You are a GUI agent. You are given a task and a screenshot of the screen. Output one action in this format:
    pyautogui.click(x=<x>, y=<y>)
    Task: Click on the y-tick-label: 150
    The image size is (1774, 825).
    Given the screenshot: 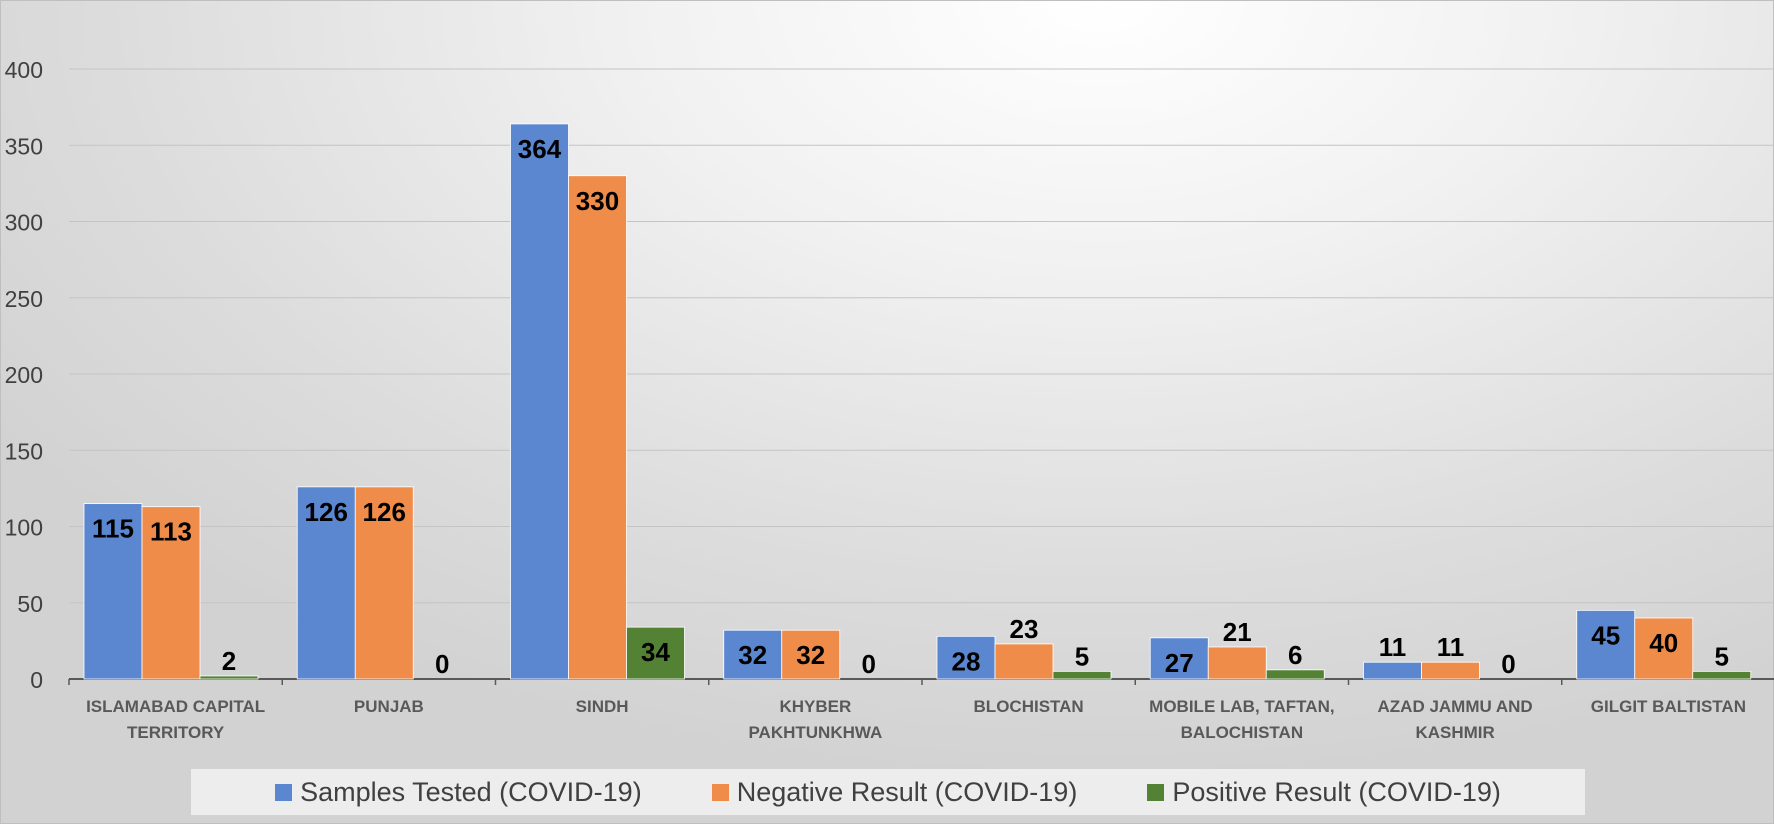 What is the action you would take?
    pyautogui.click(x=24, y=451)
    